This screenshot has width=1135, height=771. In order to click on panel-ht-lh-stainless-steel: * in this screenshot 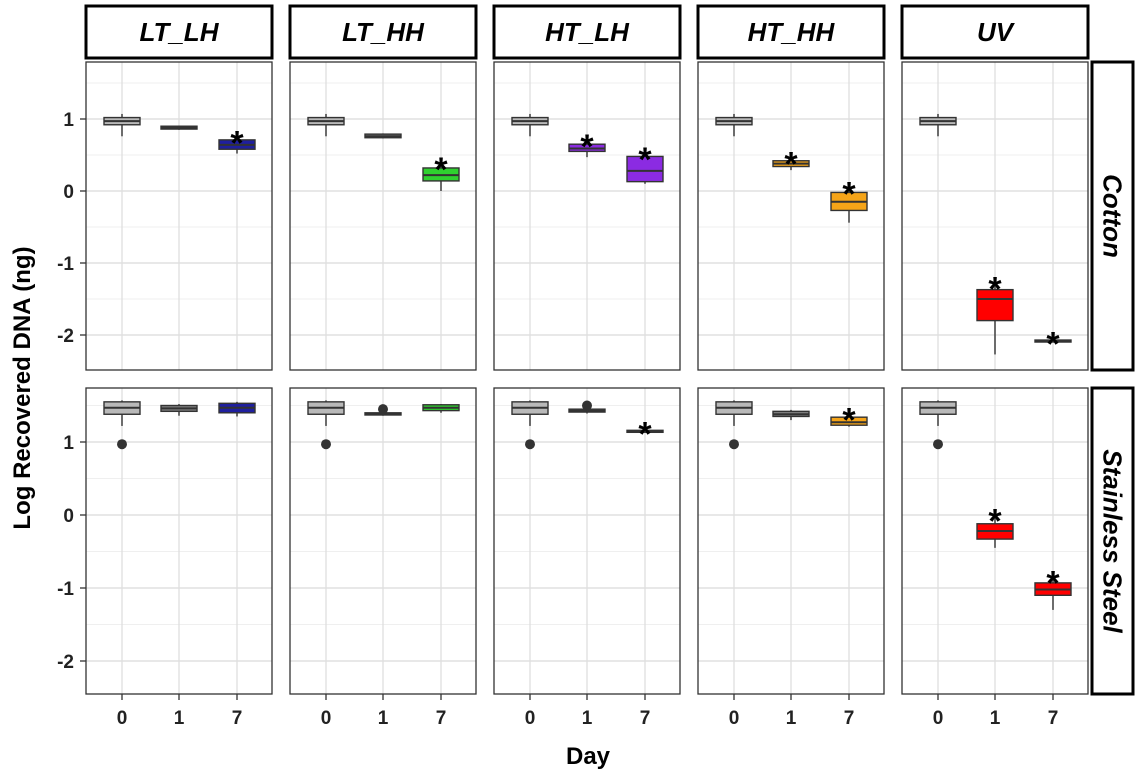, I will do `click(587, 427)`.